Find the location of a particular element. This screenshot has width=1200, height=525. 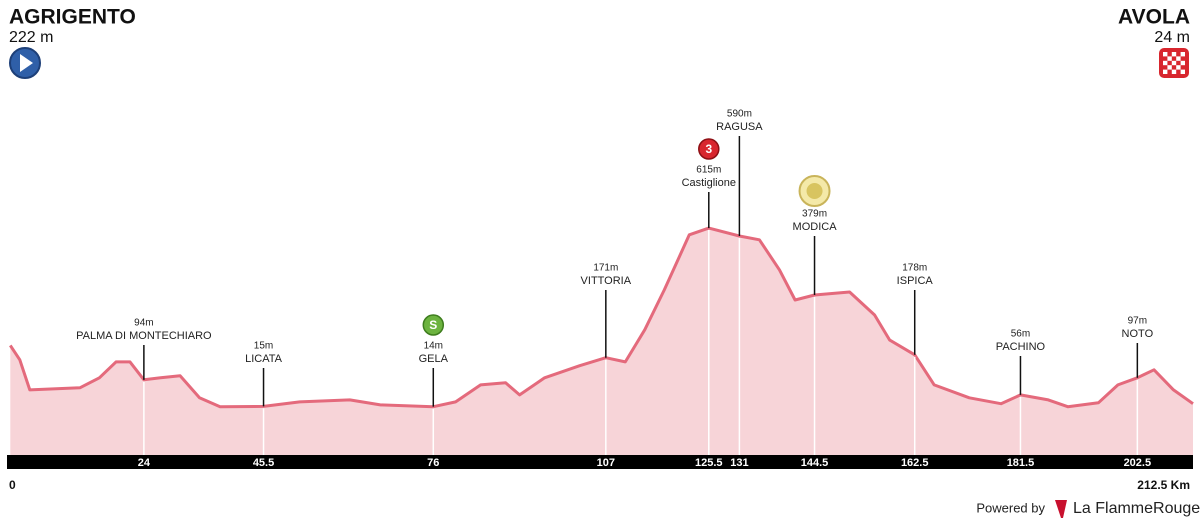

waypoint-name: GELA is located at coordinates (434, 359).